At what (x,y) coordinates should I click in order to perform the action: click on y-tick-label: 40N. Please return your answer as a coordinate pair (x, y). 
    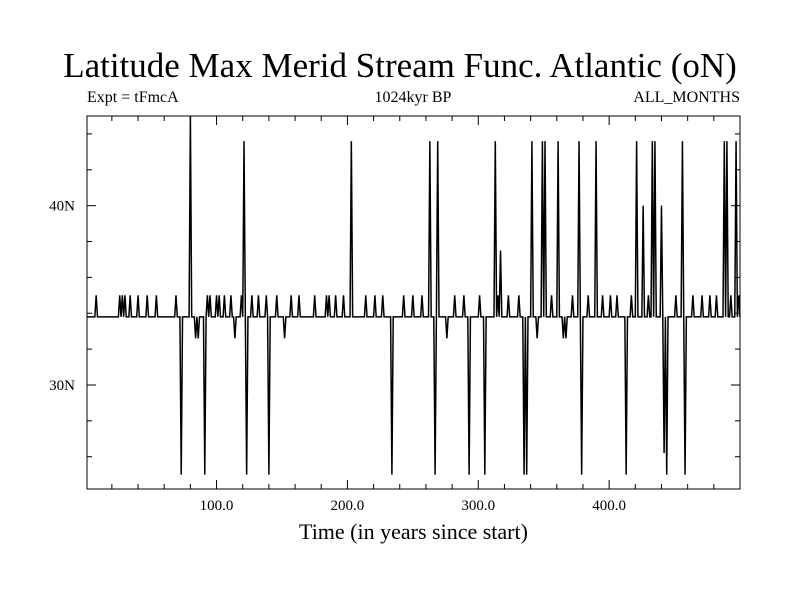
    Looking at the image, I should click on (62, 207).